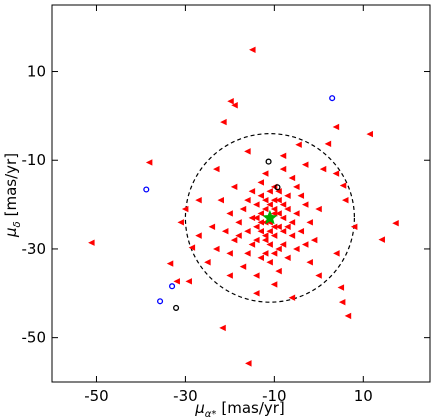 The width and height of the screenshot is (436, 420). Describe the element at coordinates (96, 396) in the screenshot. I see `x-tick-label: -50` at that location.